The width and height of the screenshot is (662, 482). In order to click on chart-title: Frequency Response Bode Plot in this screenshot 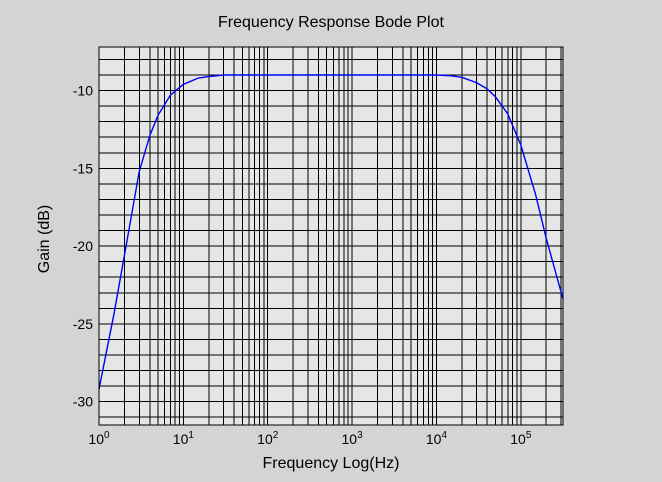, I will do `click(331, 22)`.